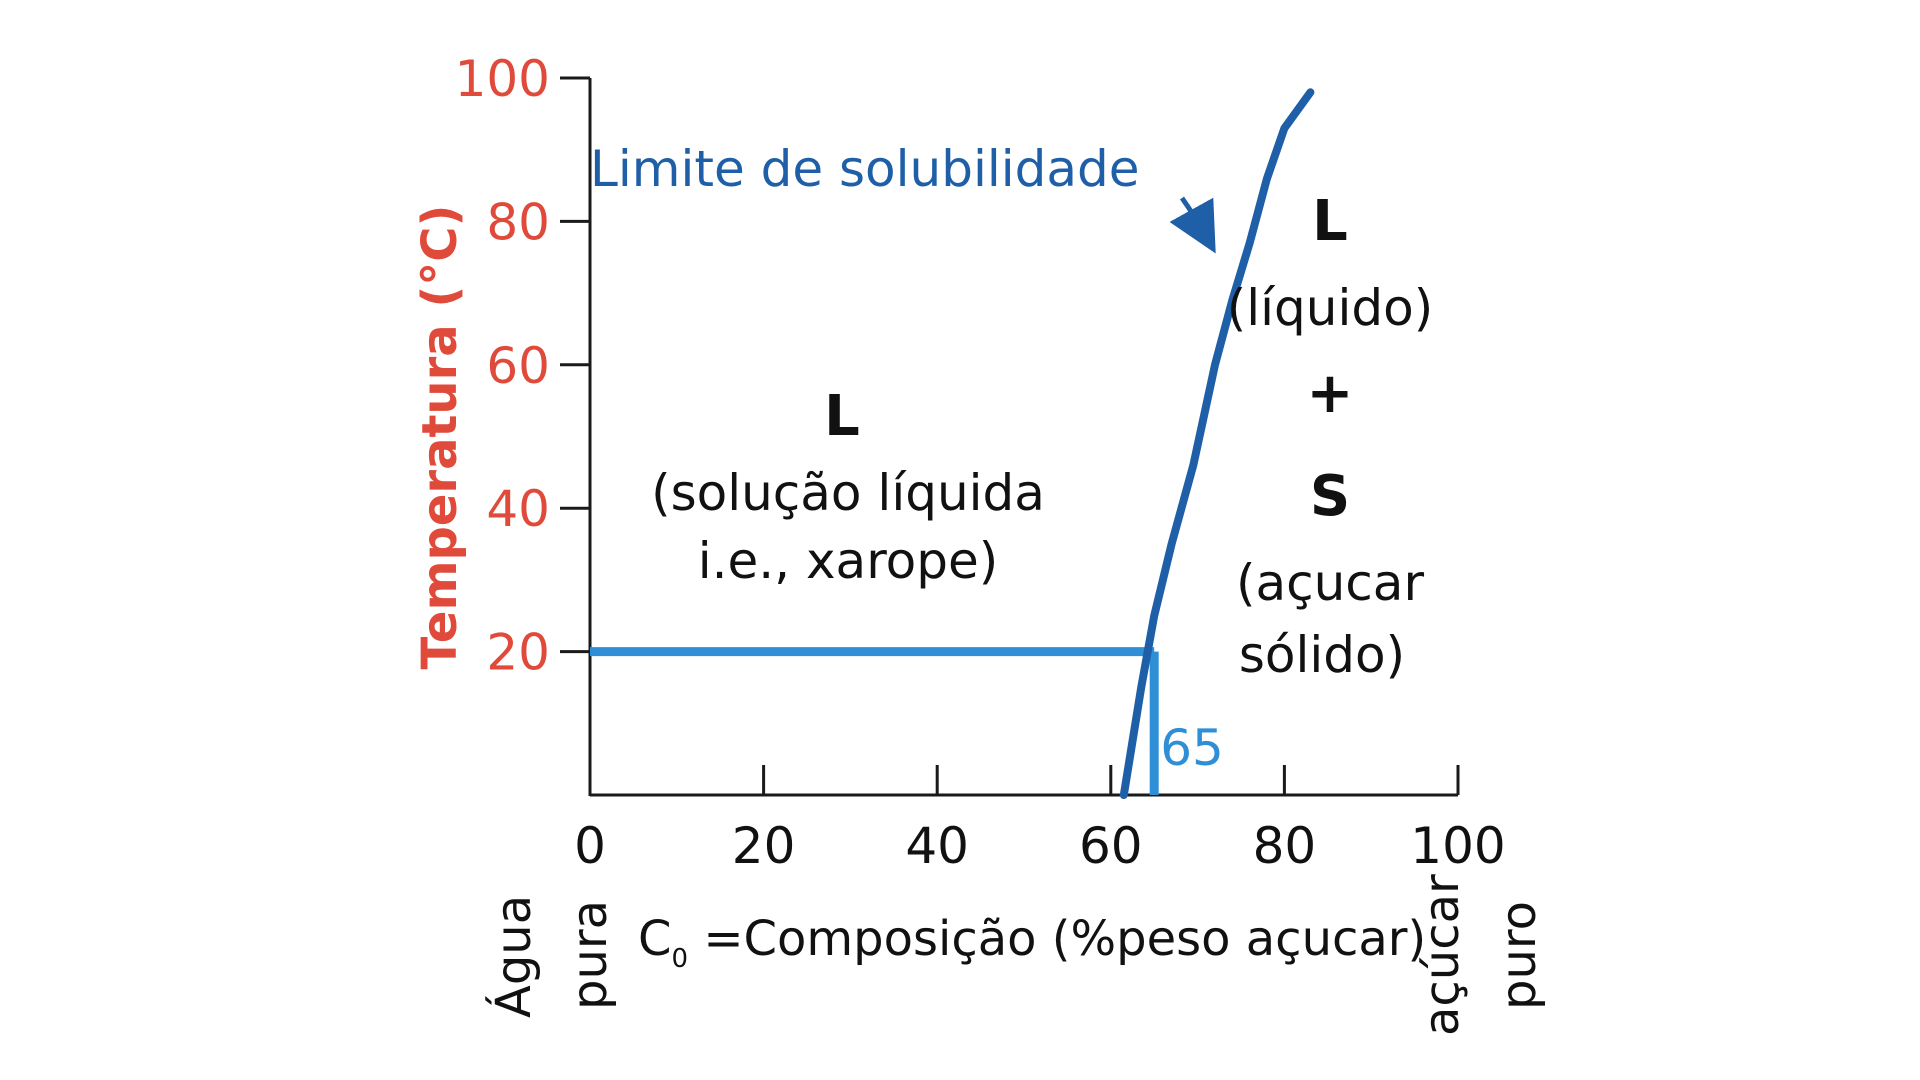 Image resolution: width=1920 pixels, height=1080 pixels. Describe the element at coordinates (518, 653) in the screenshot. I see `y-tick-label: 20` at that location.